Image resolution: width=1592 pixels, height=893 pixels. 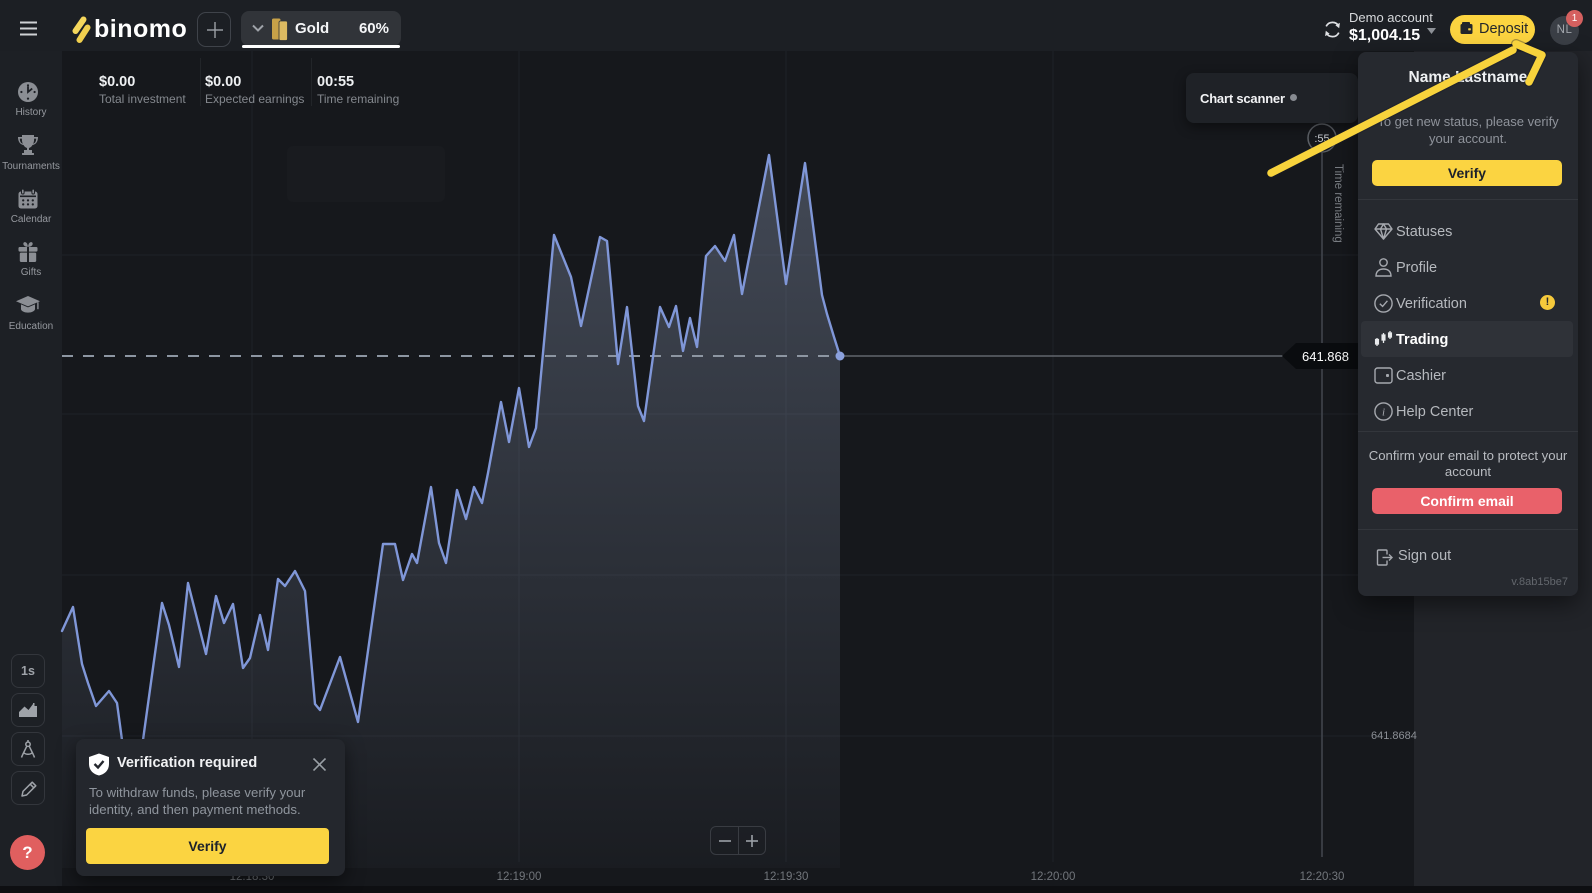 What do you see at coordinates (1325, 356) in the screenshot?
I see `svg-text: 641.868` at bounding box center [1325, 356].